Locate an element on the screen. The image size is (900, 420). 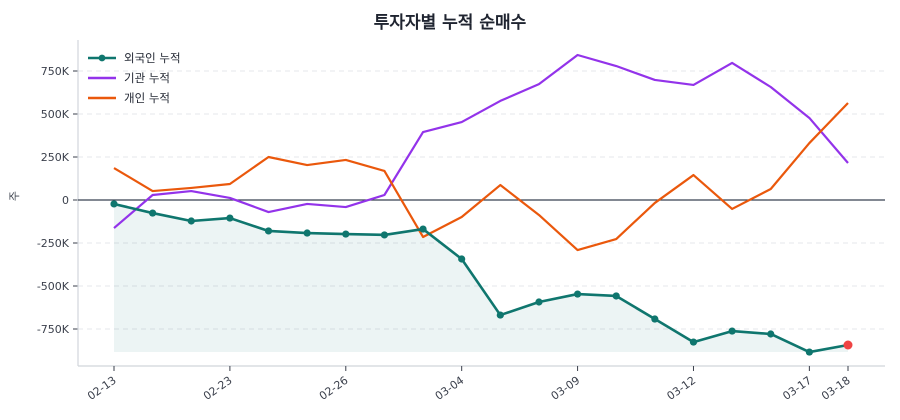
chart-title: 투자자별 누적 순매수 is located at coordinates (450, 23).